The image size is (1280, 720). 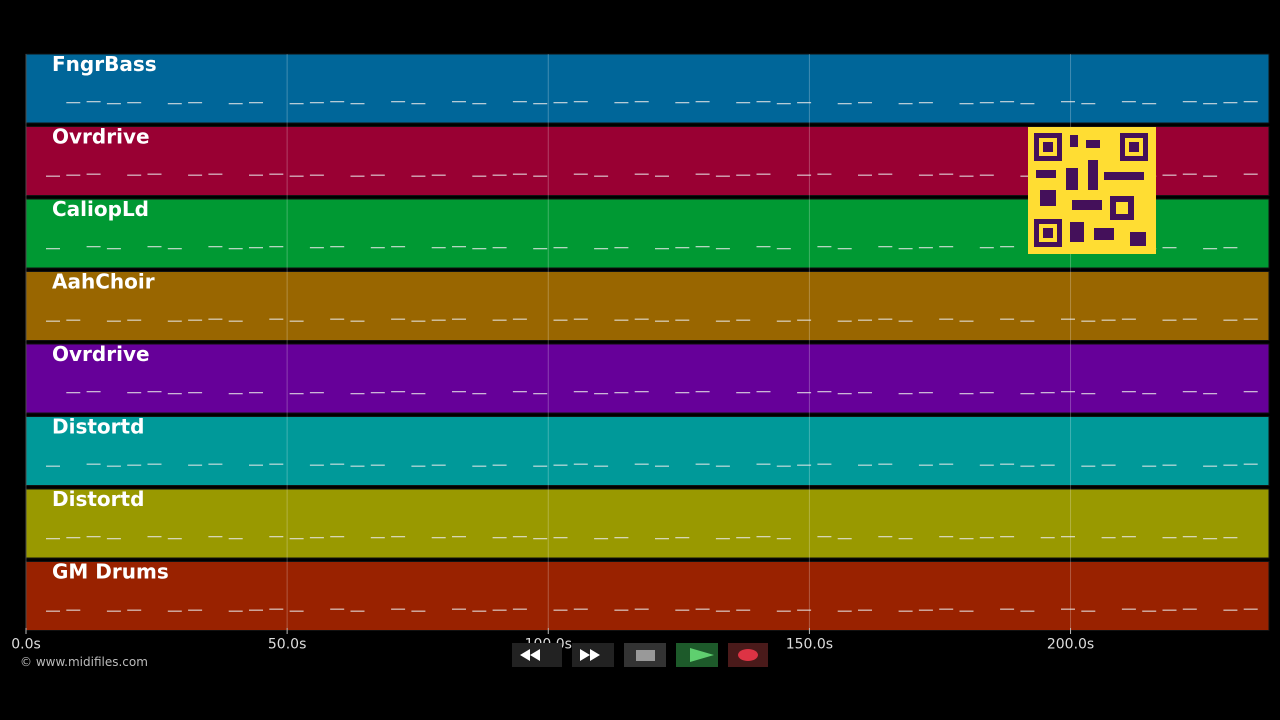 What do you see at coordinates (110, 572) in the screenshot?
I see `track-name: GM Drums` at bounding box center [110, 572].